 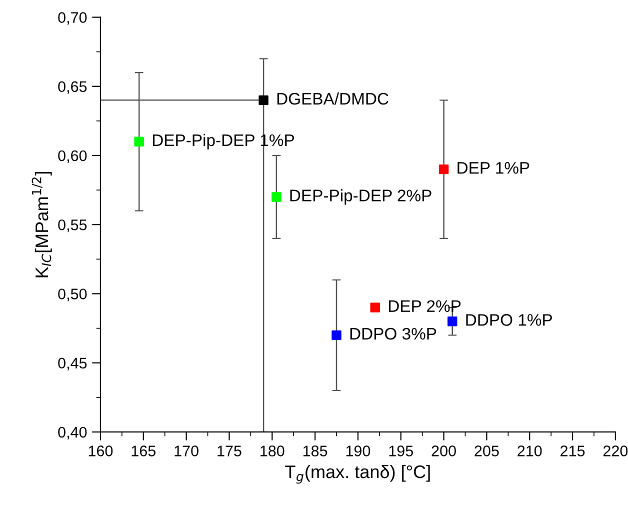 I want to click on y-tick-label: 0,70, so click(x=72, y=18).